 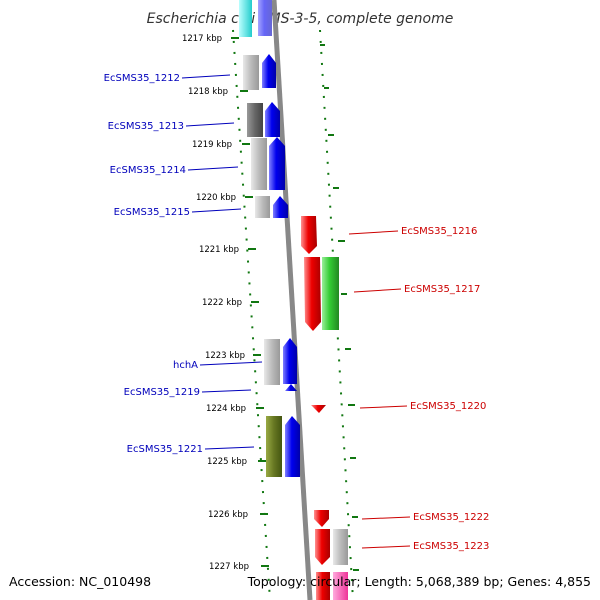 I want to click on ruler-tick-label: 1225 kbp, so click(x=227, y=462).